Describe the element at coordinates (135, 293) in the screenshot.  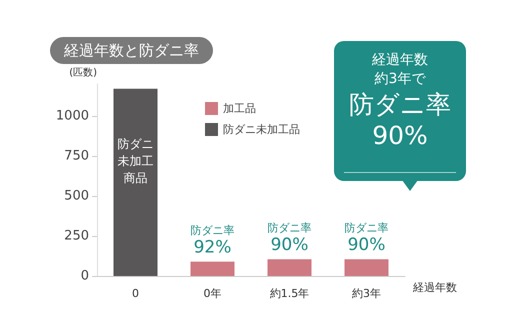
I see `x-tick-label: 0` at that location.